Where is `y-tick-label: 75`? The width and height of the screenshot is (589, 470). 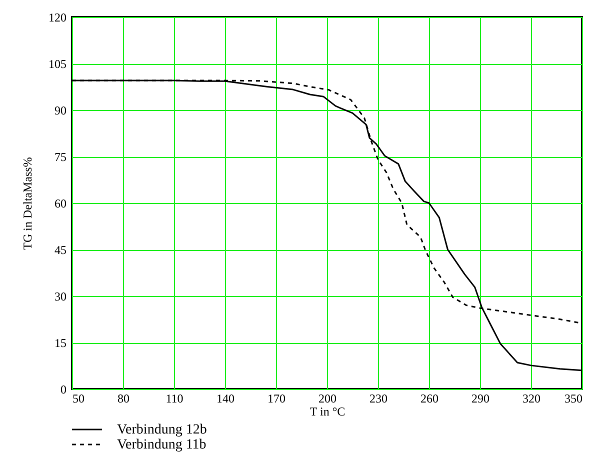 y-tick-label: 75 is located at coordinates (60, 157).